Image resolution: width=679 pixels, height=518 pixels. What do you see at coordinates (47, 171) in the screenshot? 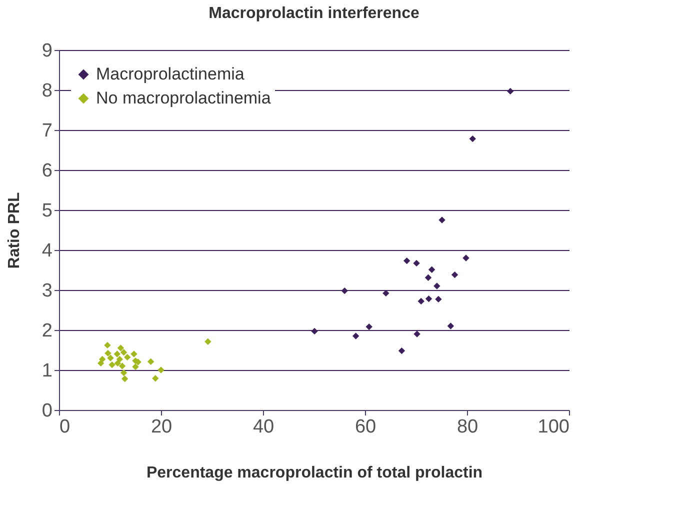
I see `y-tick-label: 6` at bounding box center [47, 171].